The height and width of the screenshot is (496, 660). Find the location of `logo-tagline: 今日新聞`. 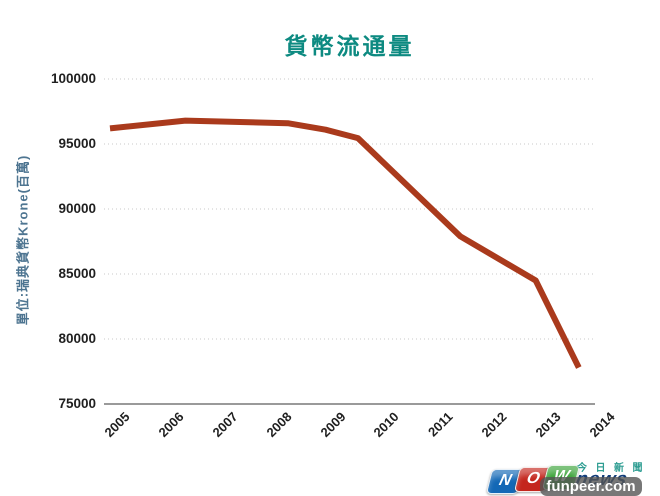

logo-tagline: 今日新聞 is located at coordinates (614, 468).